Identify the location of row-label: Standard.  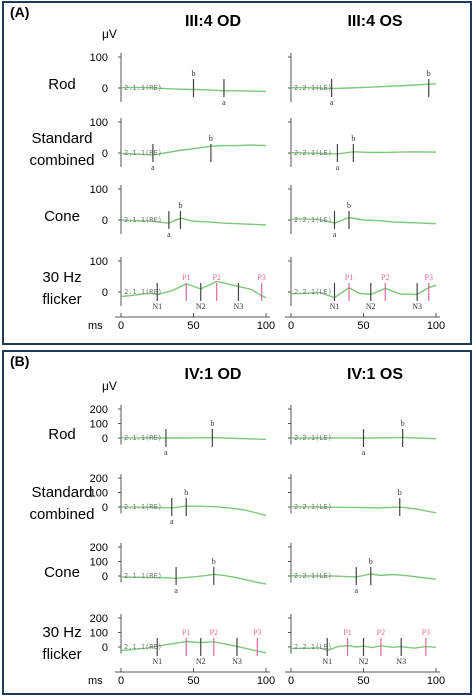
(62, 492).